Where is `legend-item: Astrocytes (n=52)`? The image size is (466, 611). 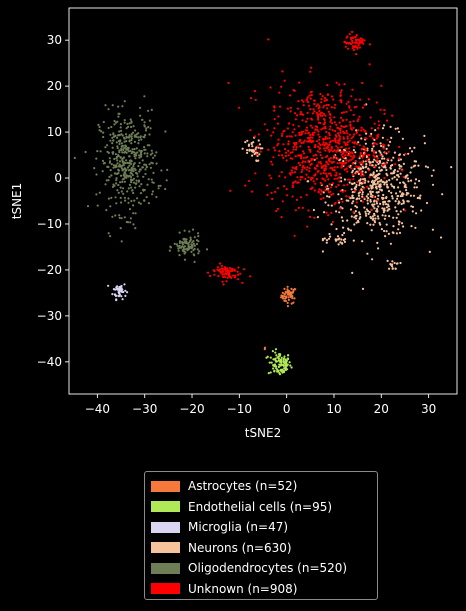 legend-item: Astrocytes (n=52) is located at coordinates (260, 486).